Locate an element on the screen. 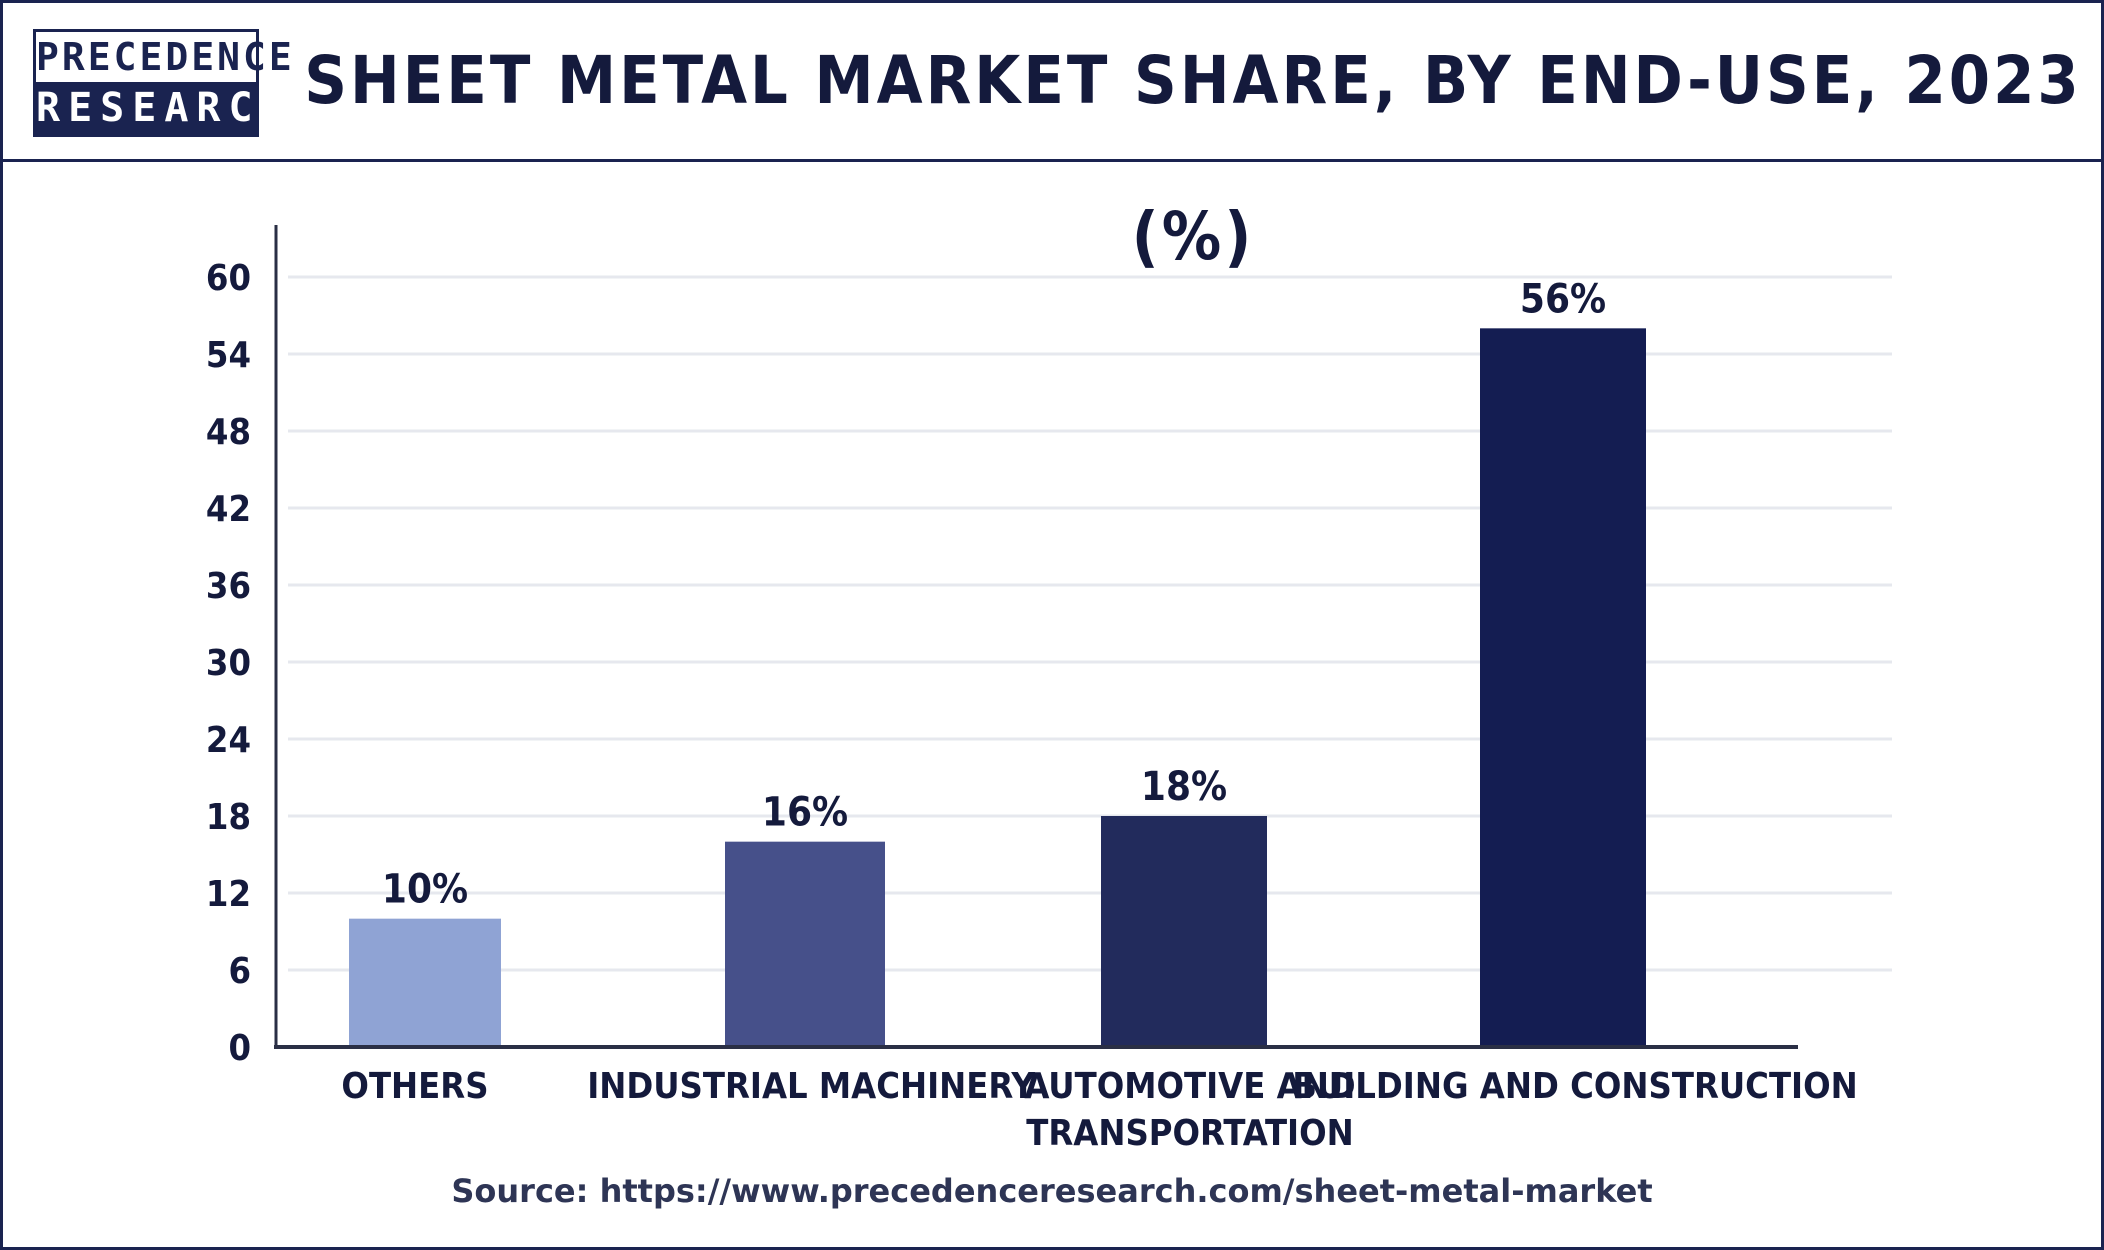  y-tick-label: 48 is located at coordinates (228, 432).